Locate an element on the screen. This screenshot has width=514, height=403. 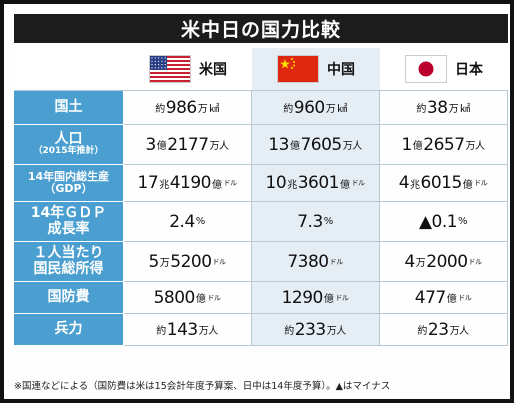
value-number: 2177 is located at coordinates (188, 144).